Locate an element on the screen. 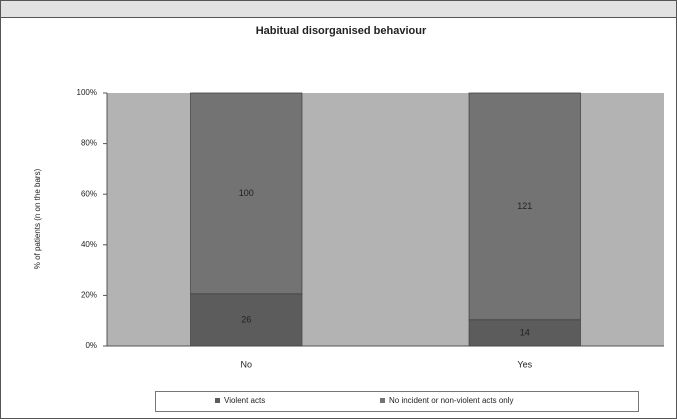 The width and height of the screenshot is (677, 419). legend-box is located at coordinates (397, 401).